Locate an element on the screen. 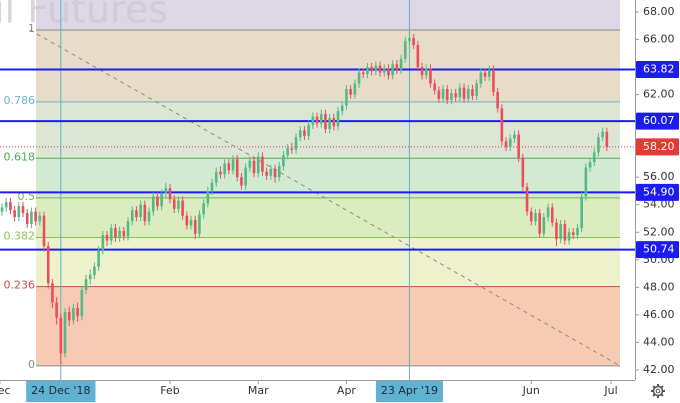 Image resolution: width=680 pixels, height=403 pixels. x-tick-label: 24 Dec '18 is located at coordinates (60, 390).